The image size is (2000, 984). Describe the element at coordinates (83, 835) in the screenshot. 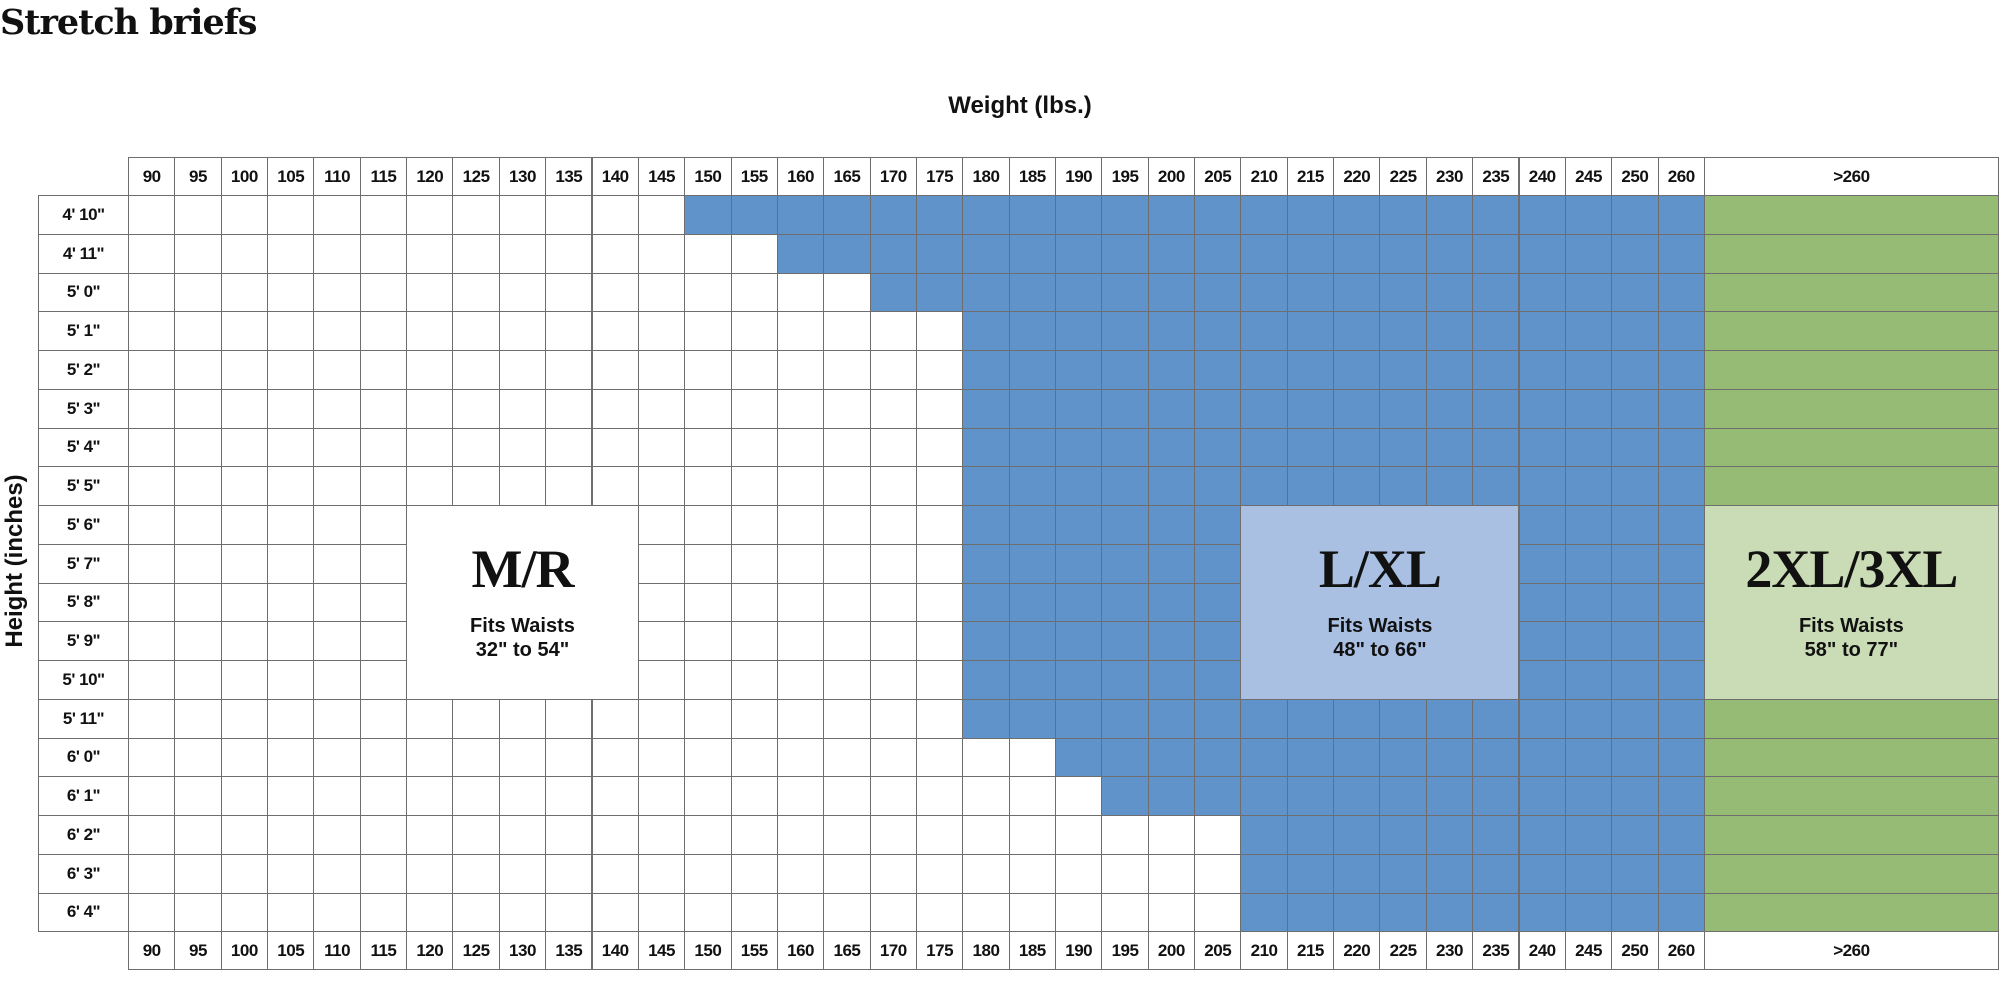

I see `height-row-label: 6' 2"` at that location.